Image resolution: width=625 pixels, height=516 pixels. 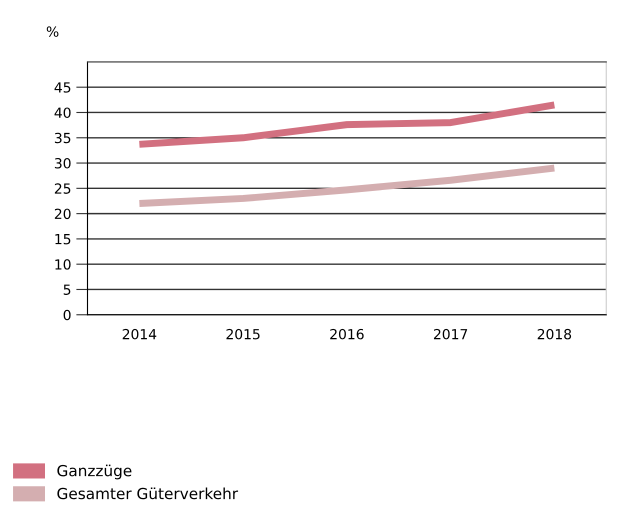 I want to click on y-tick-label: 35, so click(x=62, y=138).